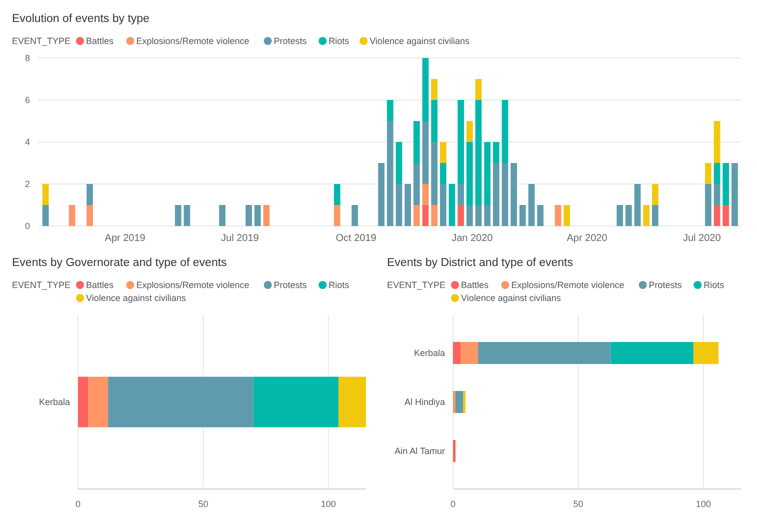 This screenshot has height=525, width=757. Describe the element at coordinates (27, 100) in the screenshot. I see `y-tick-label: 6` at that location.